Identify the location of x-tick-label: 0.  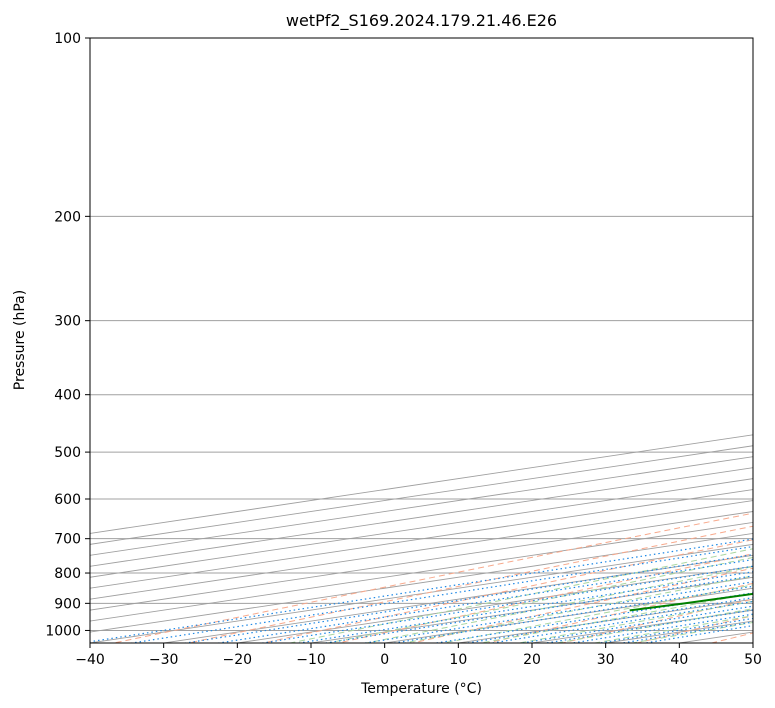
(384, 660).